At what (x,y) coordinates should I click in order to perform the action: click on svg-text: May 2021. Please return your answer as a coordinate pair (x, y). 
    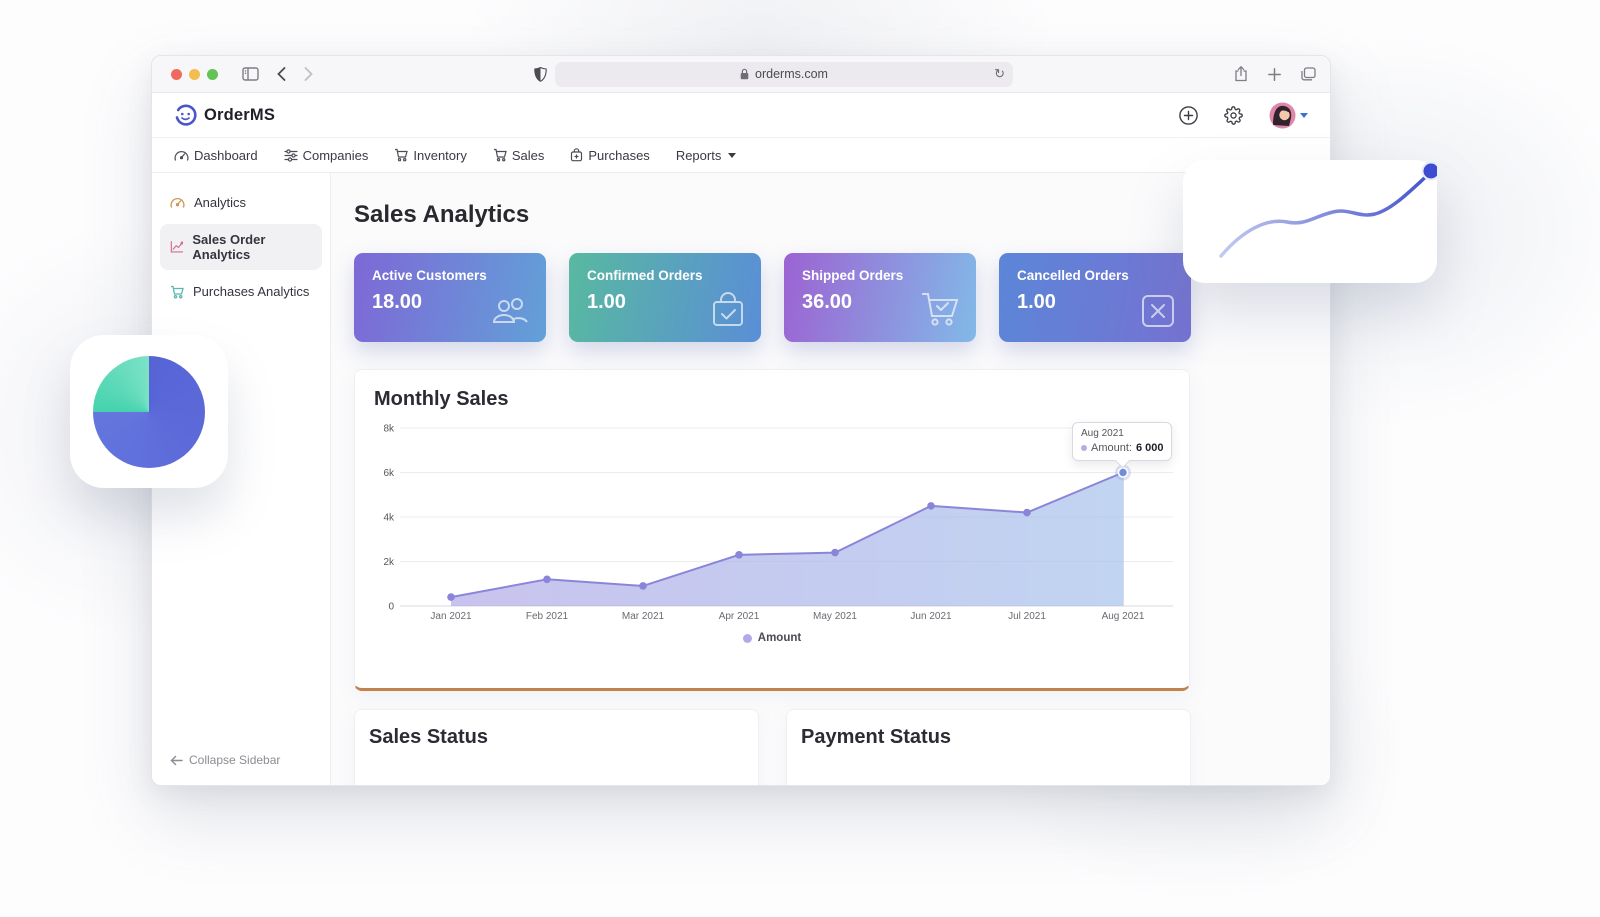
    Looking at the image, I should click on (835, 616).